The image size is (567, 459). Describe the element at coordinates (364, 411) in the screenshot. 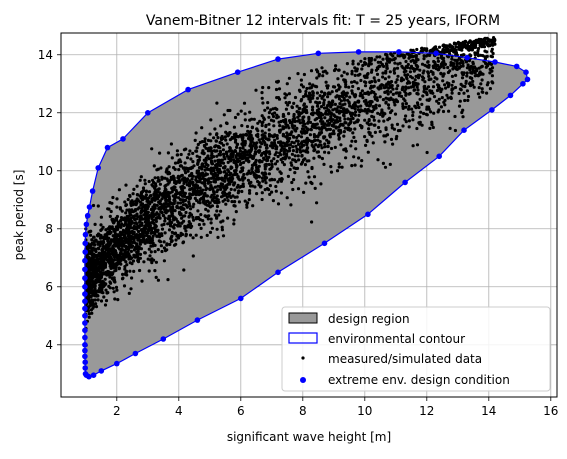

I see `x-tick-label: 10` at that location.